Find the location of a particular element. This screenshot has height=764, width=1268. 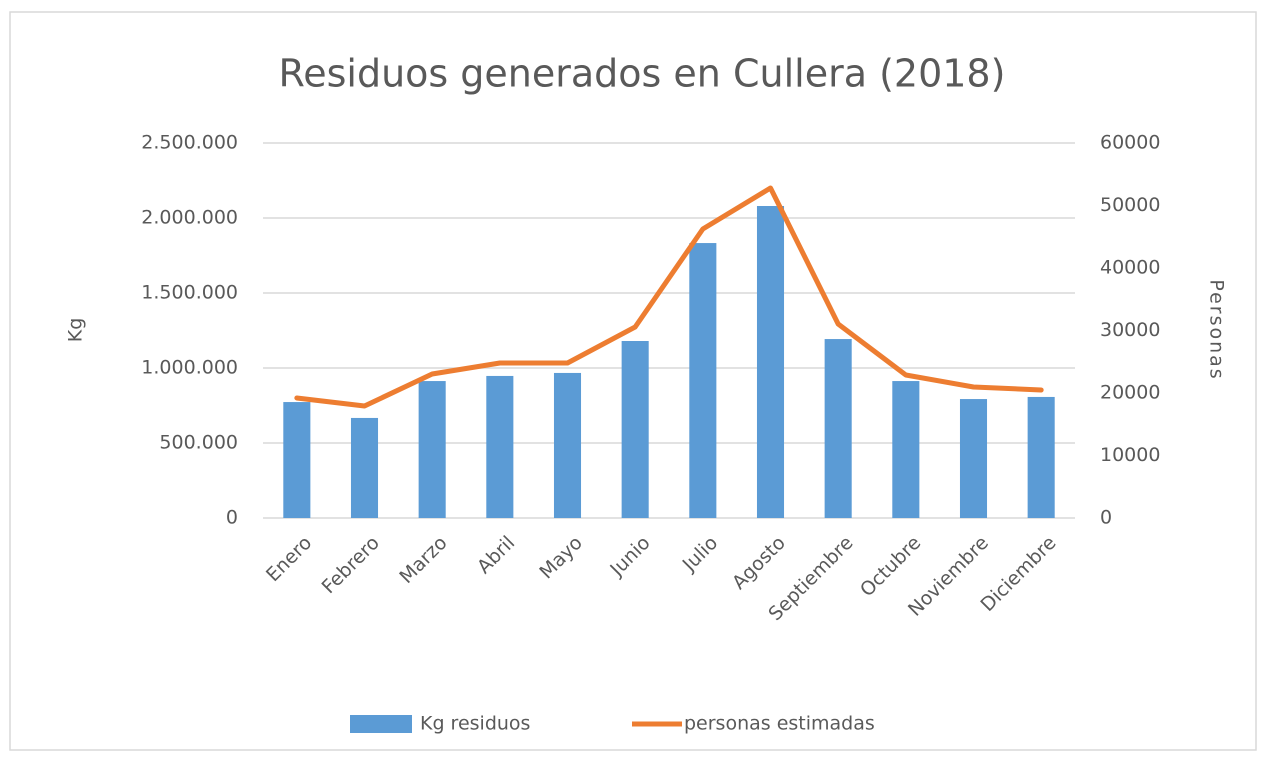

y2-tick-label: 0 is located at coordinates (1106, 518).